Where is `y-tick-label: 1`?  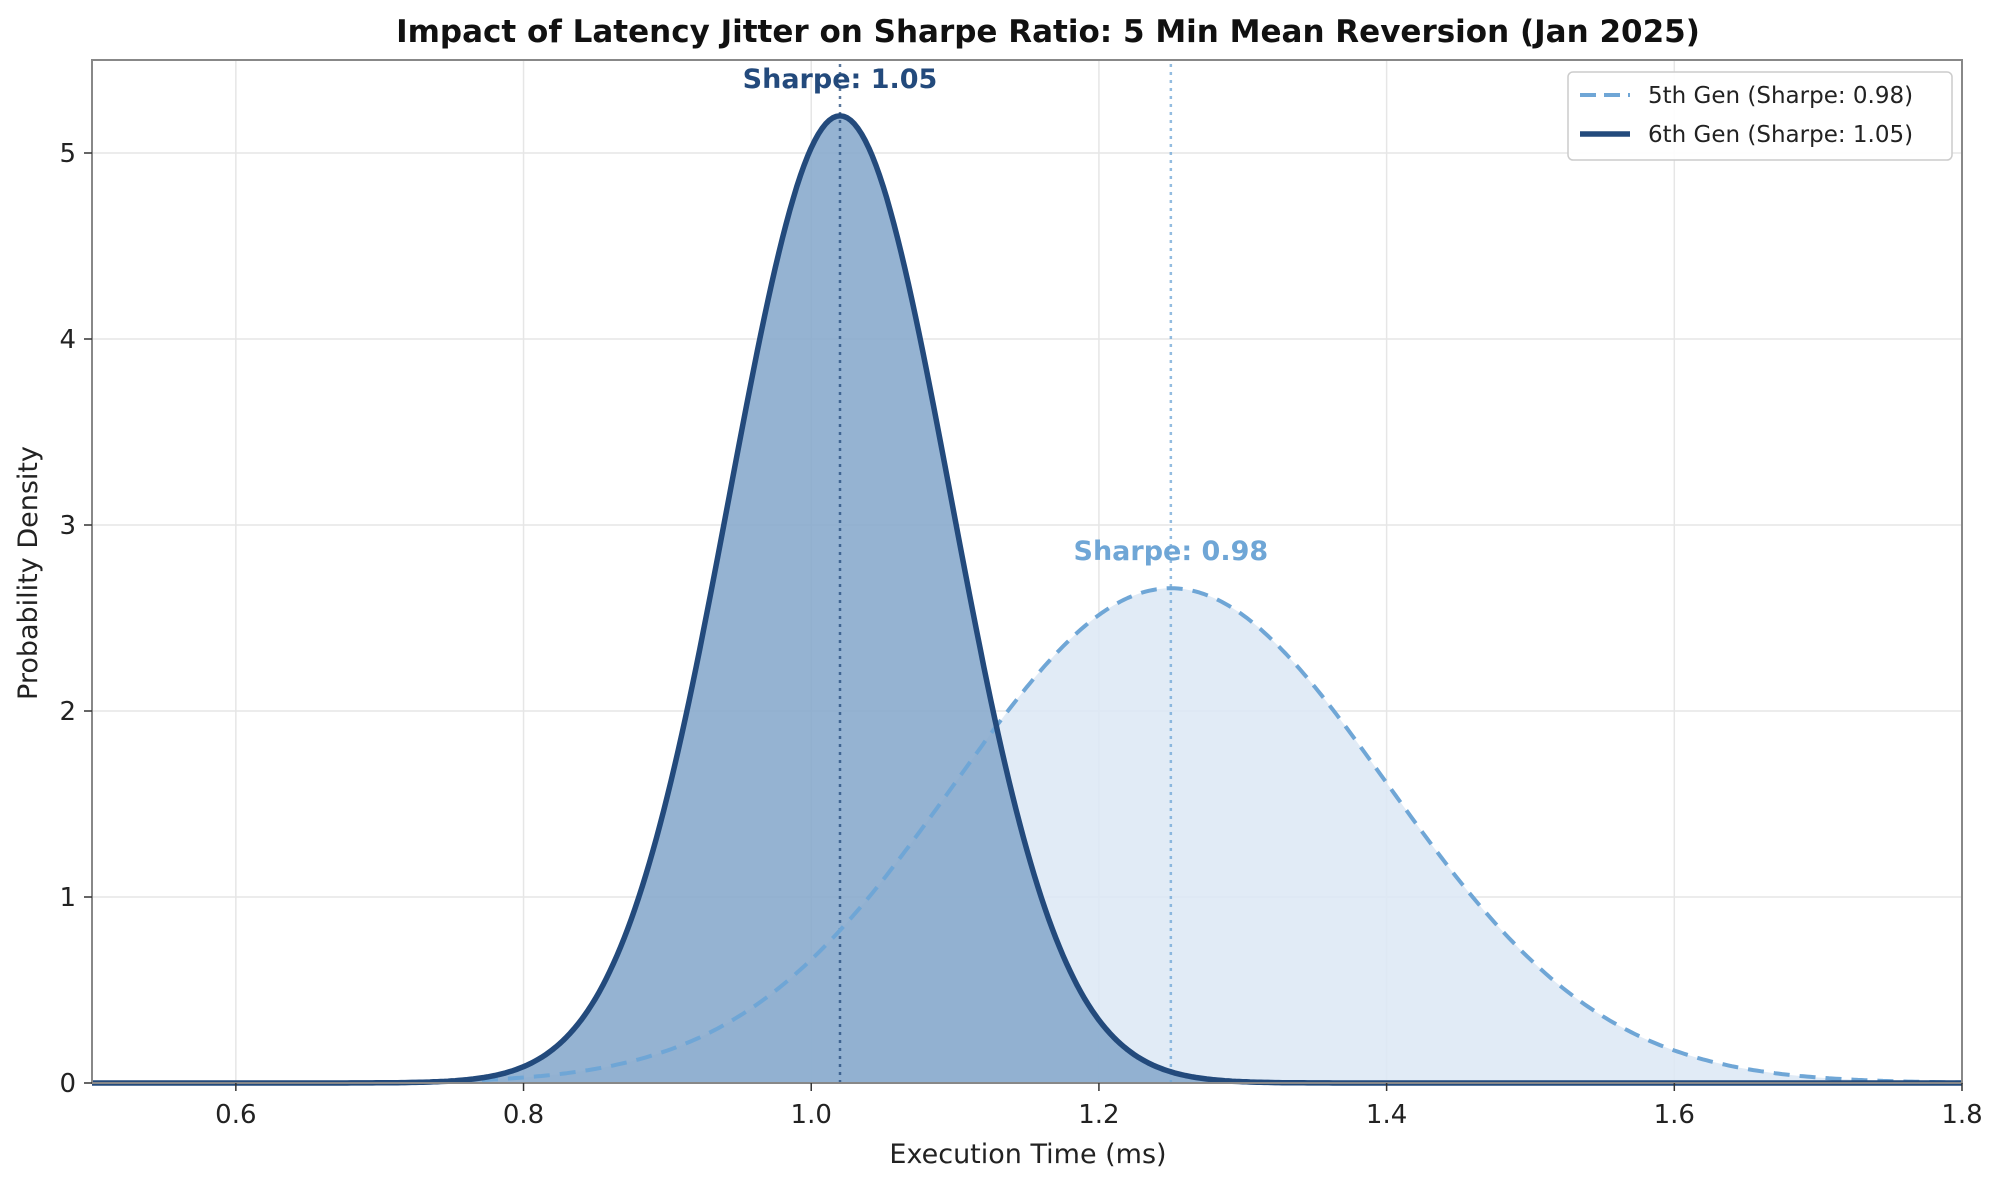
y-tick-label: 1 is located at coordinates (67, 898).